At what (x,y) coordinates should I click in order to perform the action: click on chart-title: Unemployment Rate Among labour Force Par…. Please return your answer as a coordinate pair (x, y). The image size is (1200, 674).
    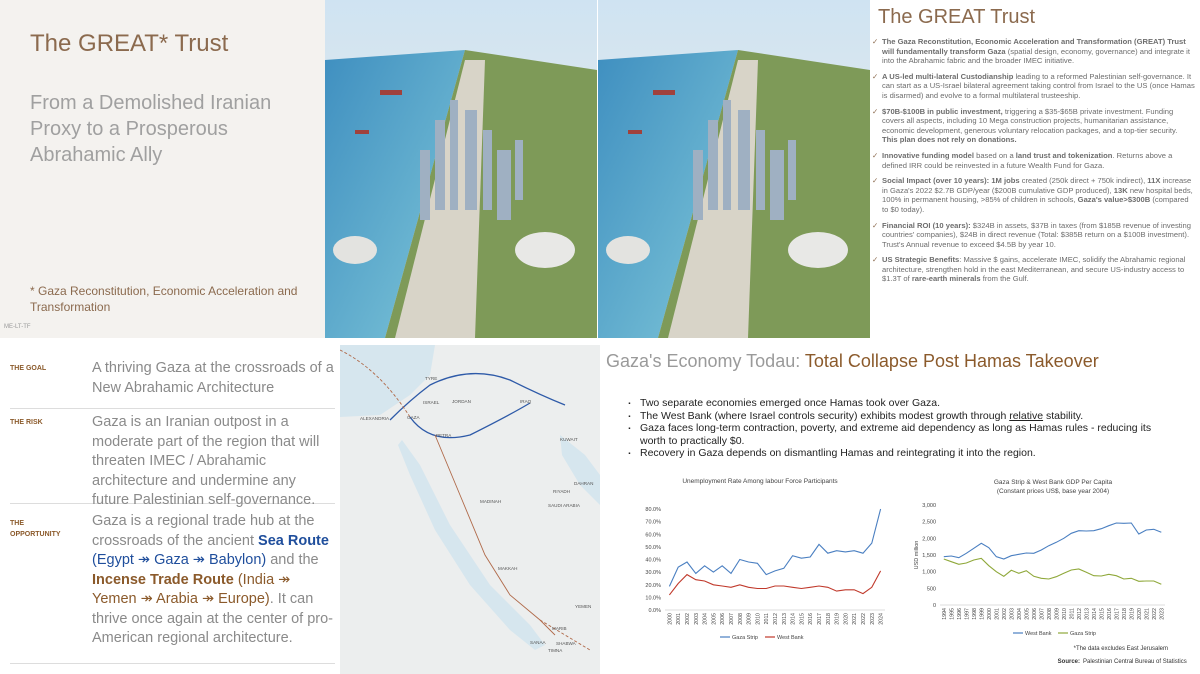
    Looking at the image, I should click on (760, 481).